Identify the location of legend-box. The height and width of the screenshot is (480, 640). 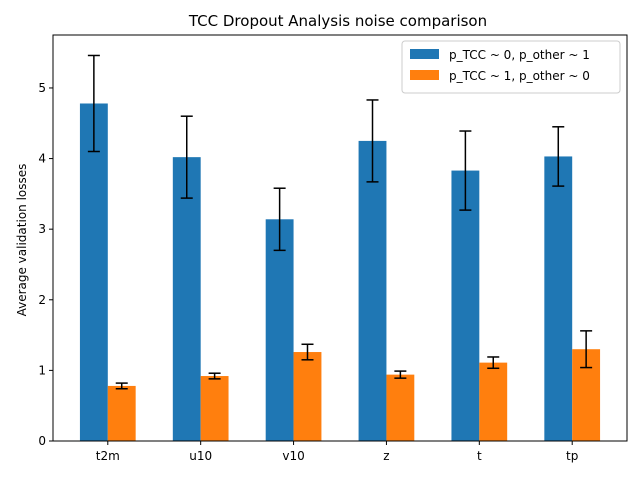
(511, 67).